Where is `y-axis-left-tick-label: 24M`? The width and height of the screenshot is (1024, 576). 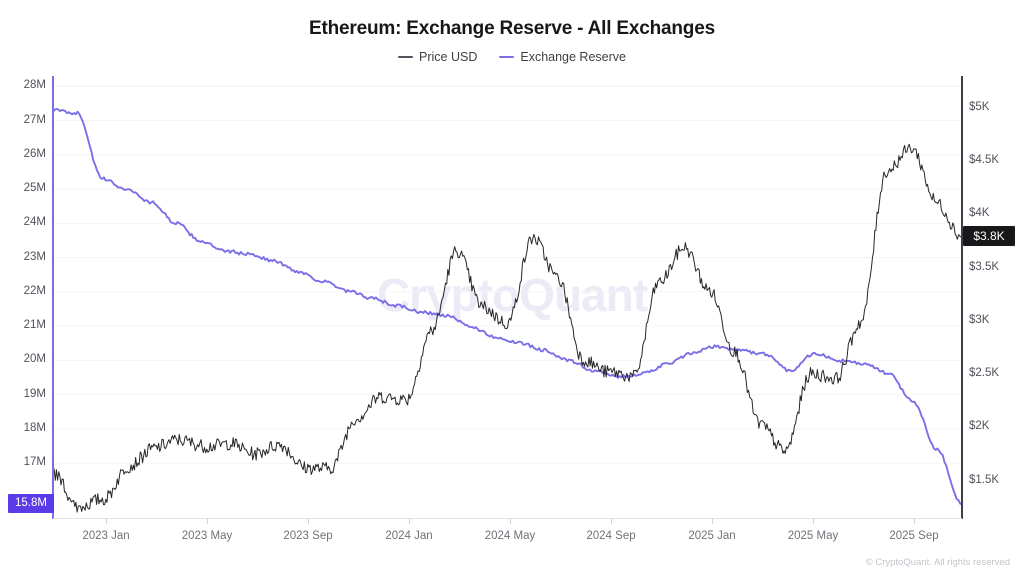 y-axis-left-tick-label: 24M is located at coordinates (34, 222).